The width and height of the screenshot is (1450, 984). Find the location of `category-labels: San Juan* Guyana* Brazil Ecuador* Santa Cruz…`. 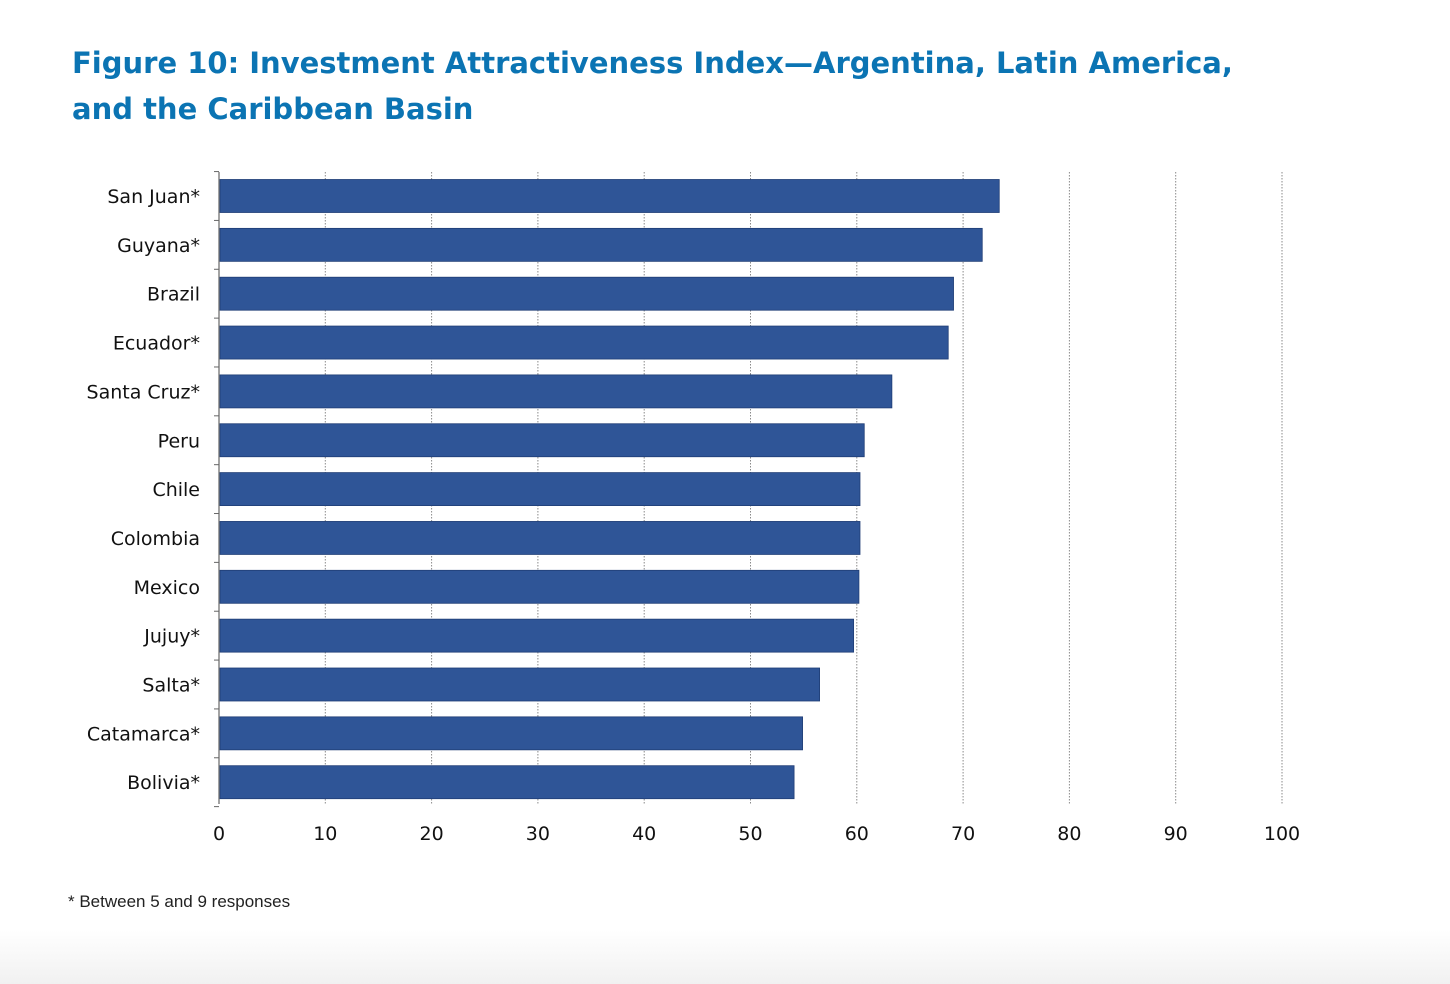

category-labels: San Juan* Guyana* Brazil Ecuador* Santa Cruz… is located at coordinates (143, 490).